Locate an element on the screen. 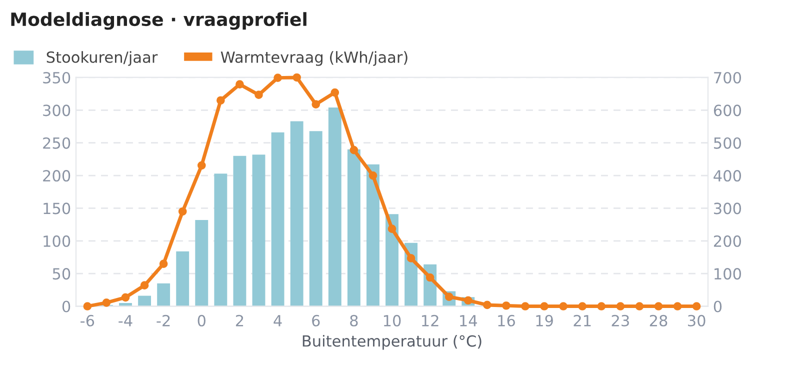 Image resolution: width=800 pixels, height=369 pixels. x-tick-label: 4 is located at coordinates (278, 320).